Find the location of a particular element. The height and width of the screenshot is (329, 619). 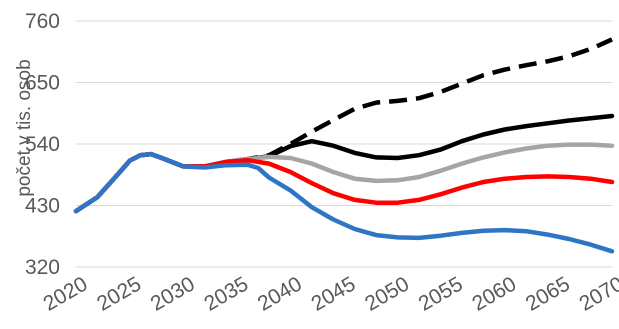

x-tick-label: 2060 is located at coordinates (494, 293).